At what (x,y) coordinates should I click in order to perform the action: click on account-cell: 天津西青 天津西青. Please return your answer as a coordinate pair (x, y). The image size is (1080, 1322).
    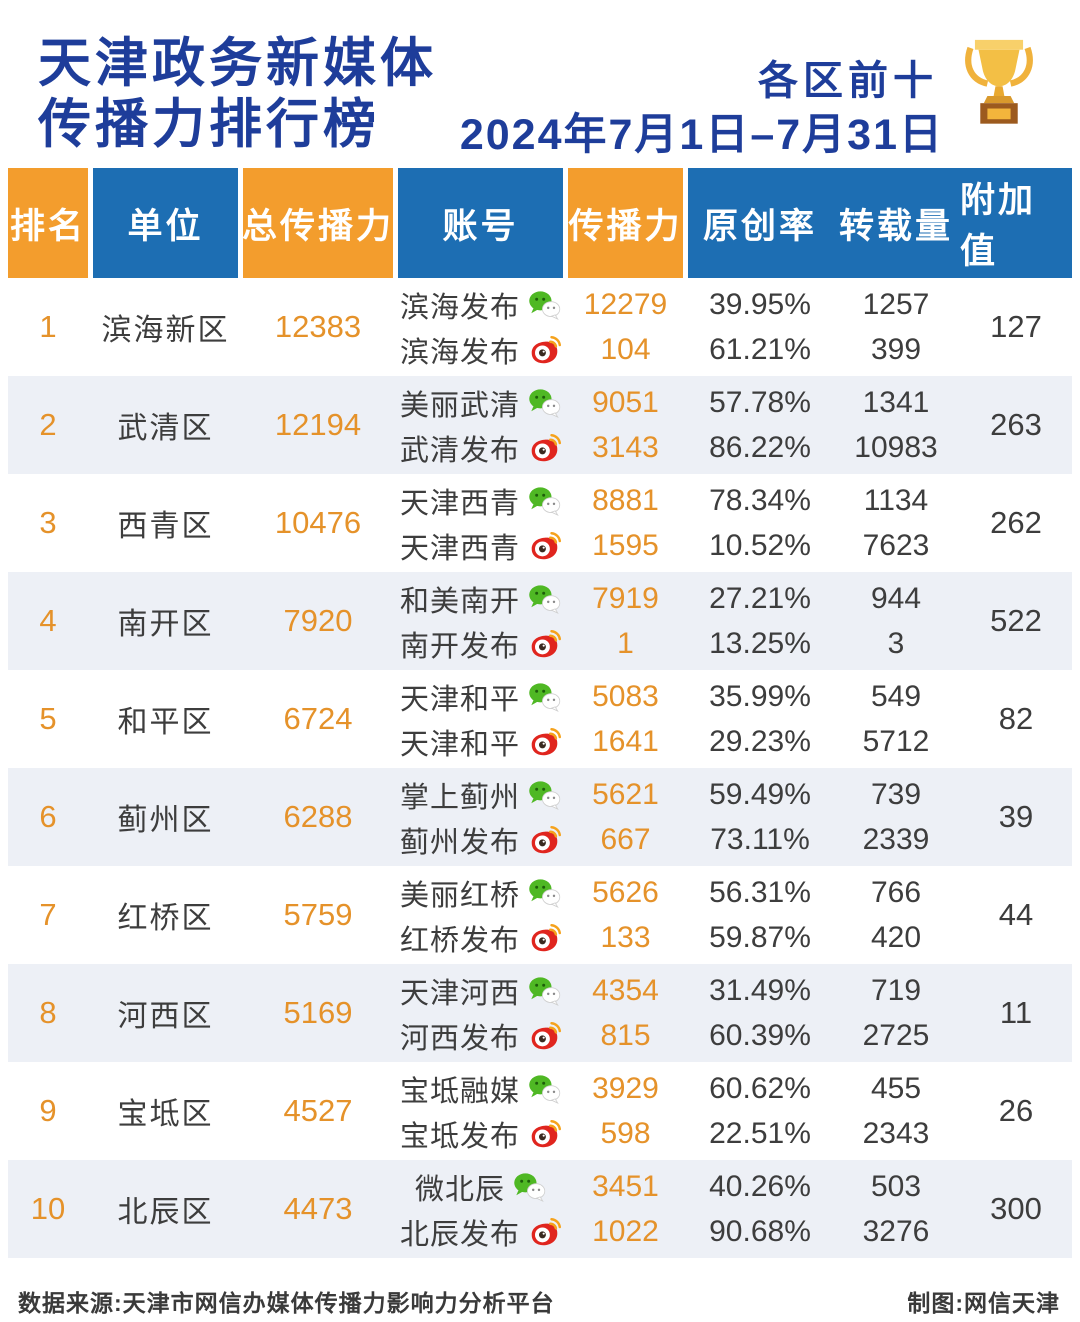
    Looking at the image, I should click on (480, 523).